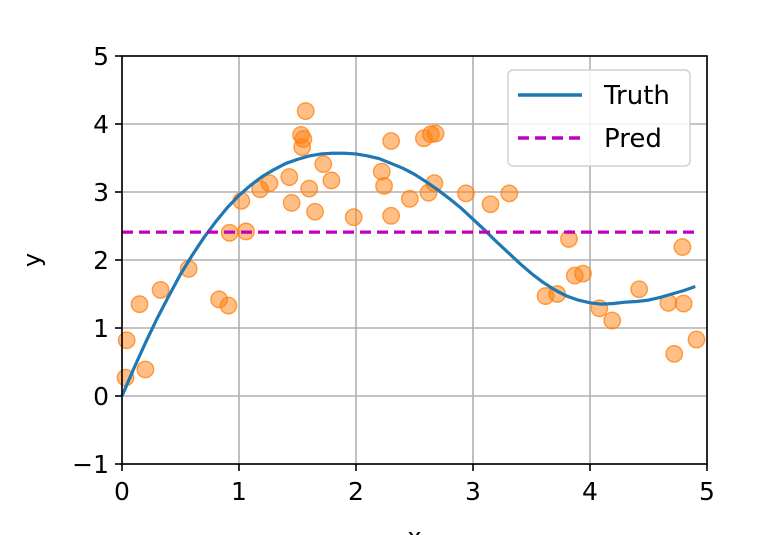  What do you see at coordinates (101, 396) in the screenshot?
I see `y-tick-label: 0` at bounding box center [101, 396].